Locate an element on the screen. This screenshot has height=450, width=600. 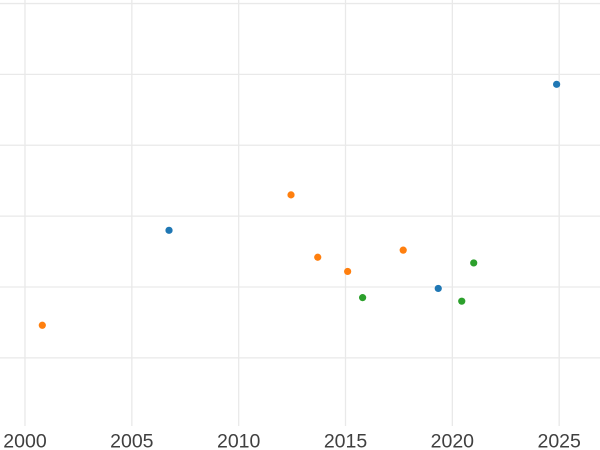
x-tick-label: 2005 is located at coordinates (132, 440).